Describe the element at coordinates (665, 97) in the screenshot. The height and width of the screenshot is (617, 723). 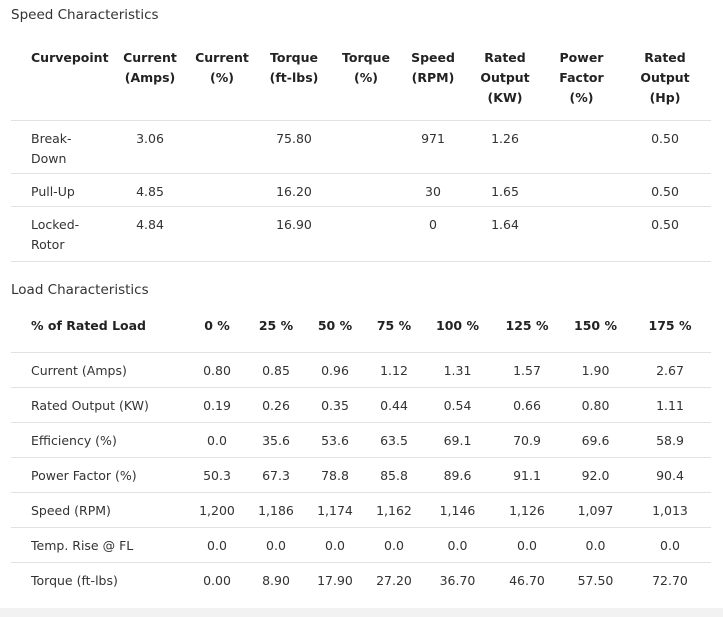
I see `header-line: (Hp)` at that location.